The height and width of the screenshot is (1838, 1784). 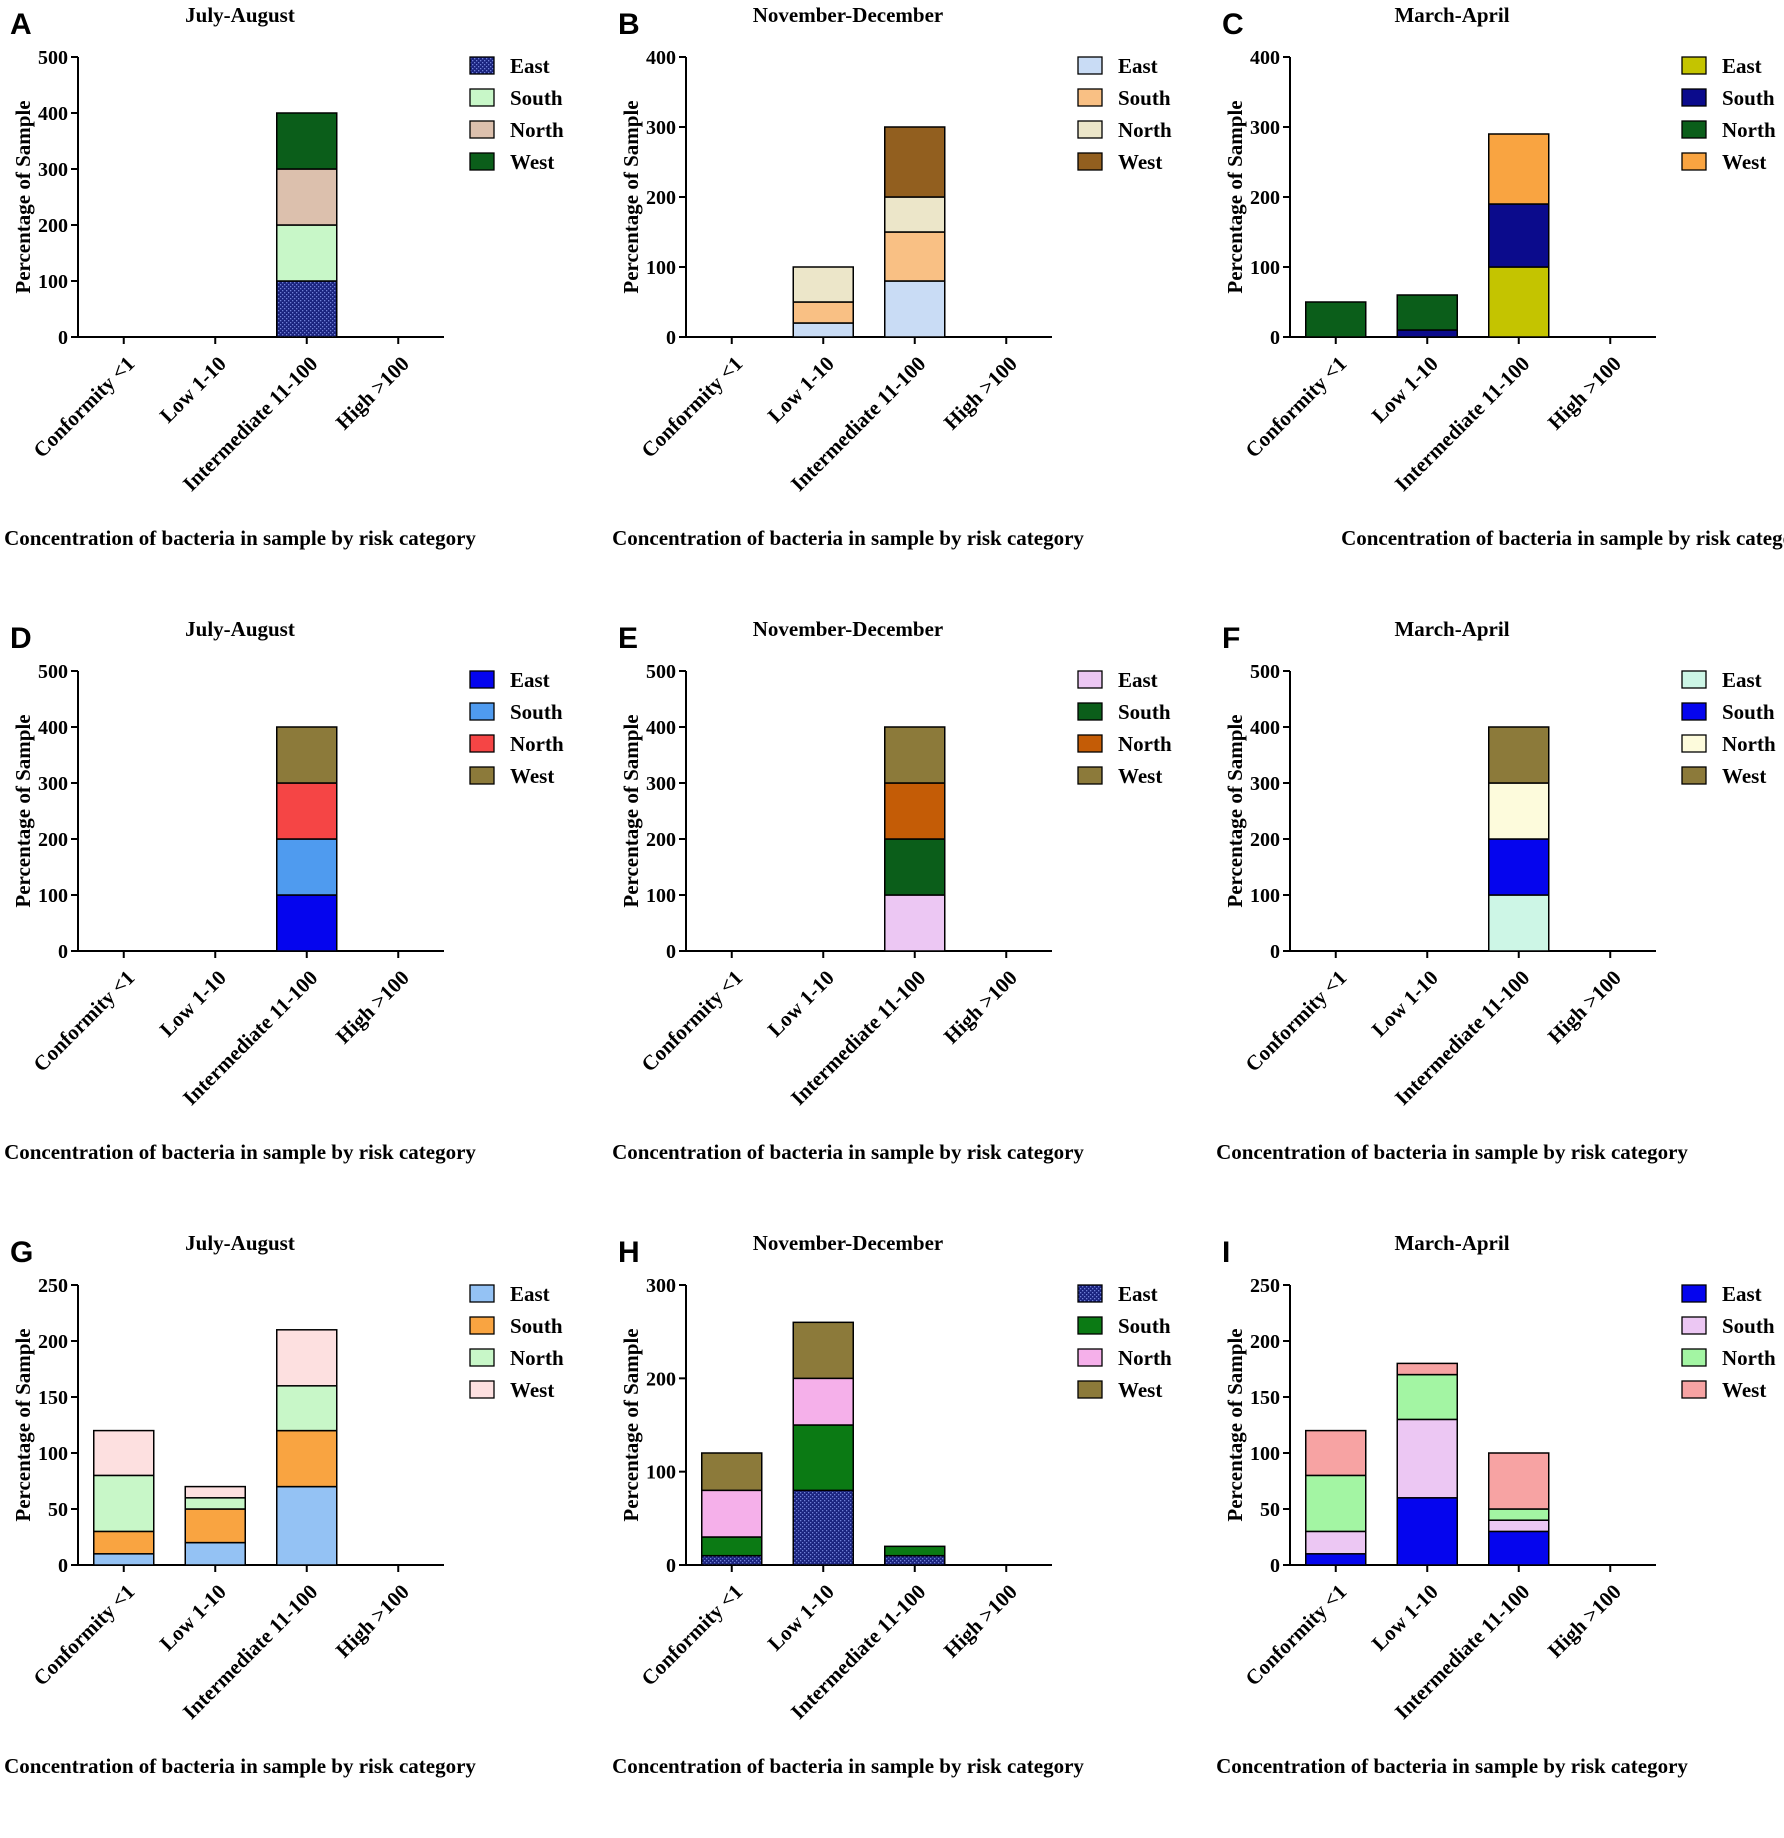 I want to click on panel-letter: A, so click(x=21, y=24).